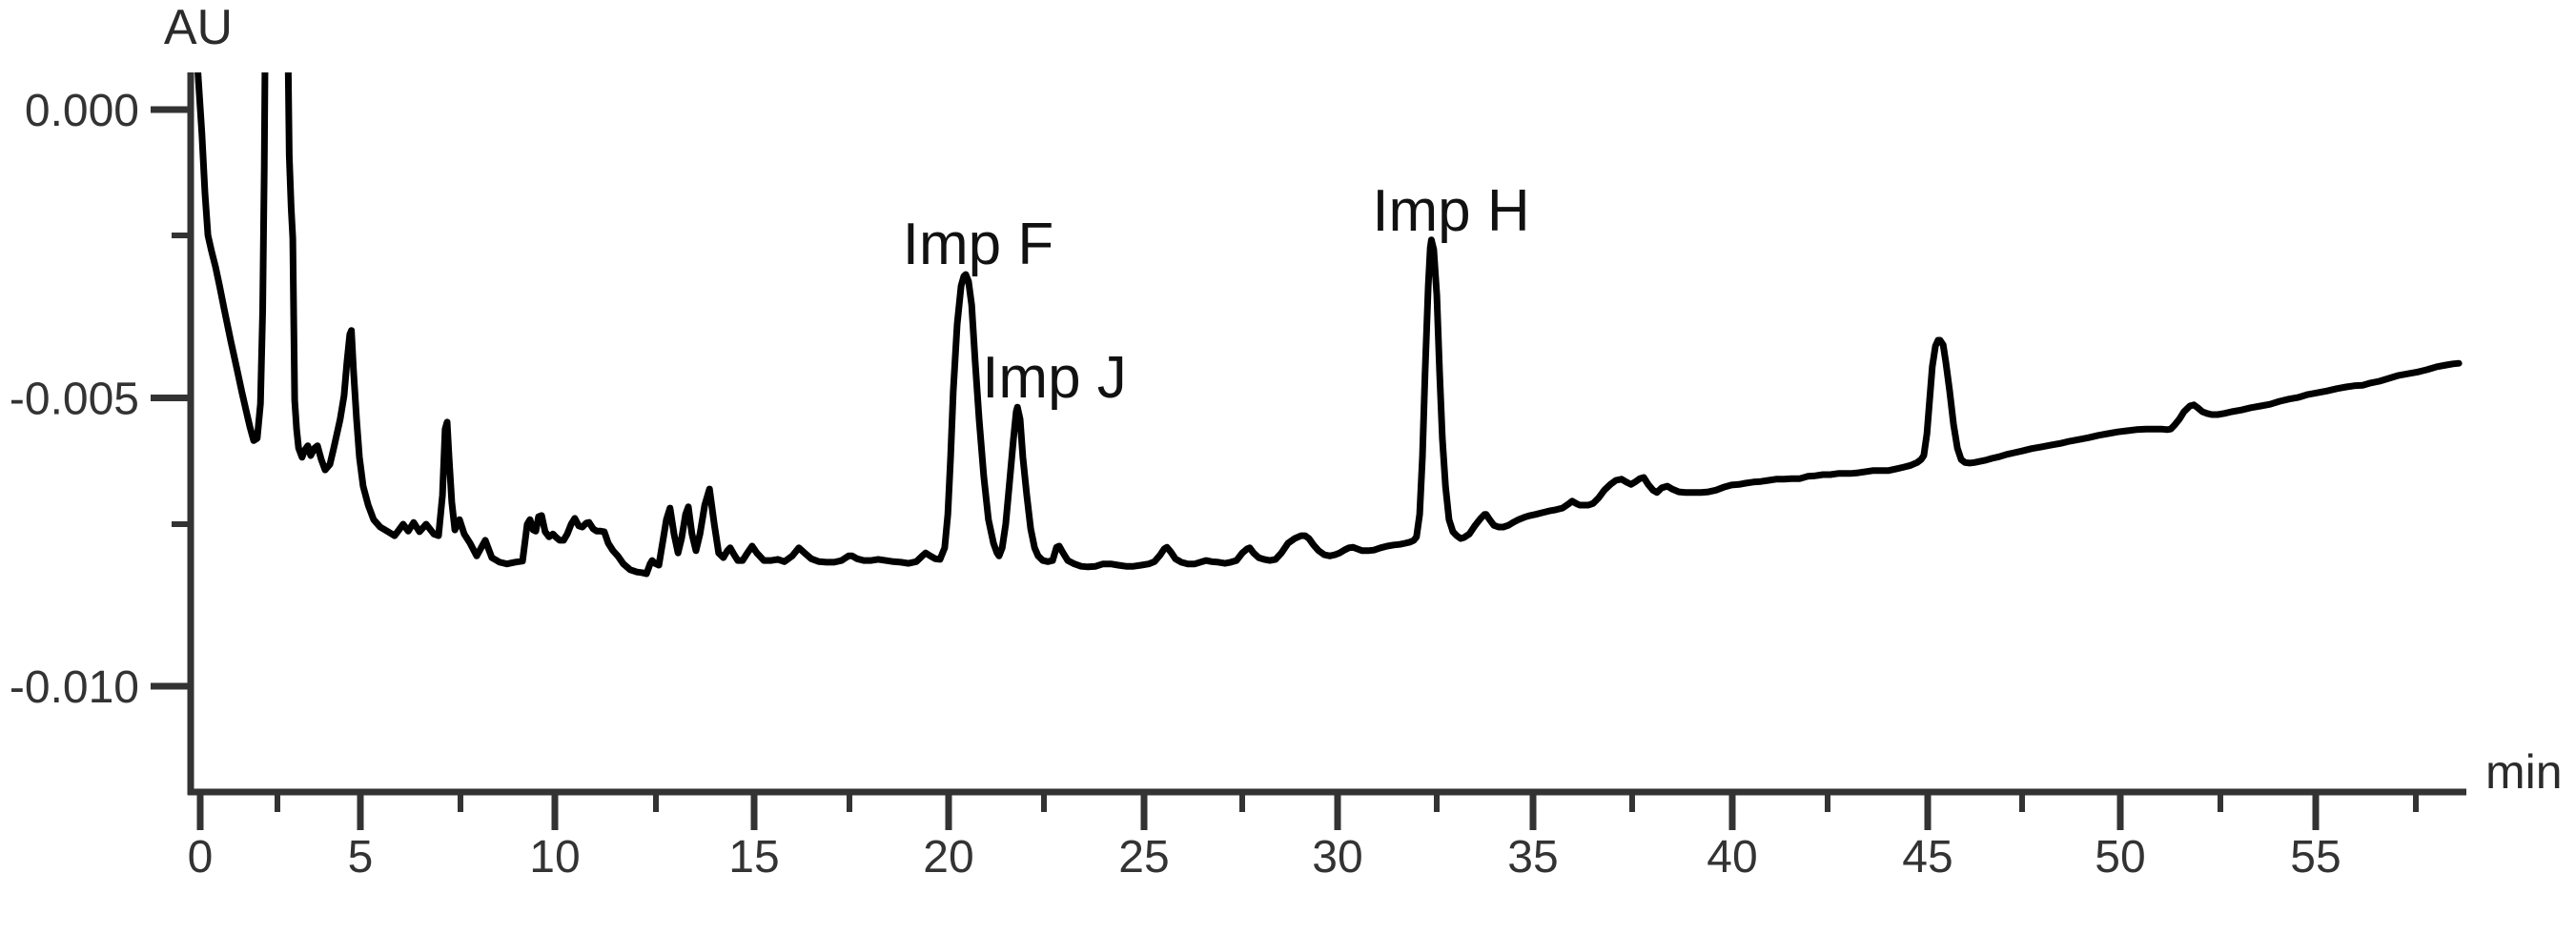 The width and height of the screenshot is (2576, 934). I want to click on x-tick-label: 35, so click(1532, 857).